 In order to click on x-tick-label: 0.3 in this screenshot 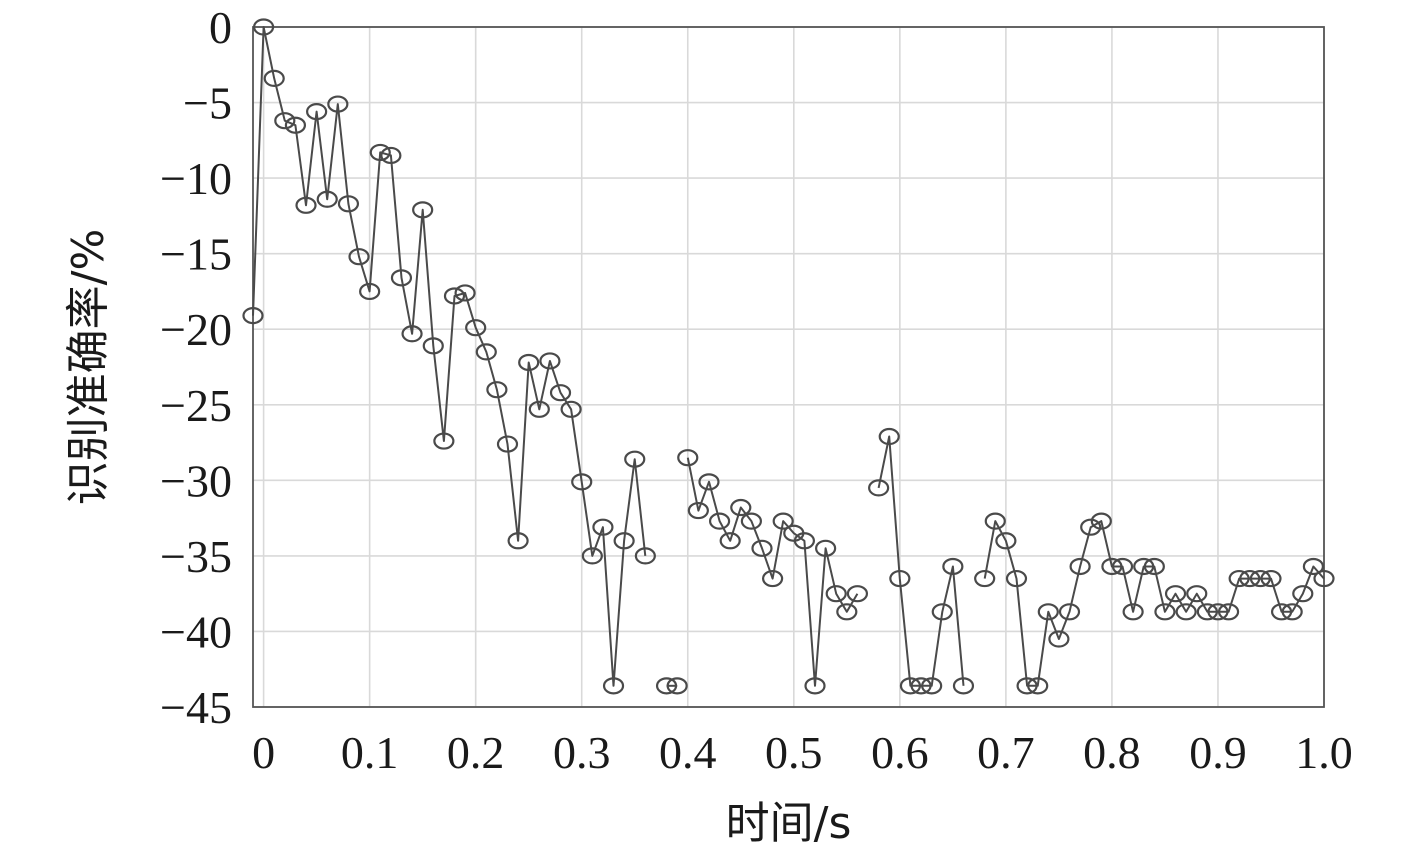, I will do `click(582, 752)`.